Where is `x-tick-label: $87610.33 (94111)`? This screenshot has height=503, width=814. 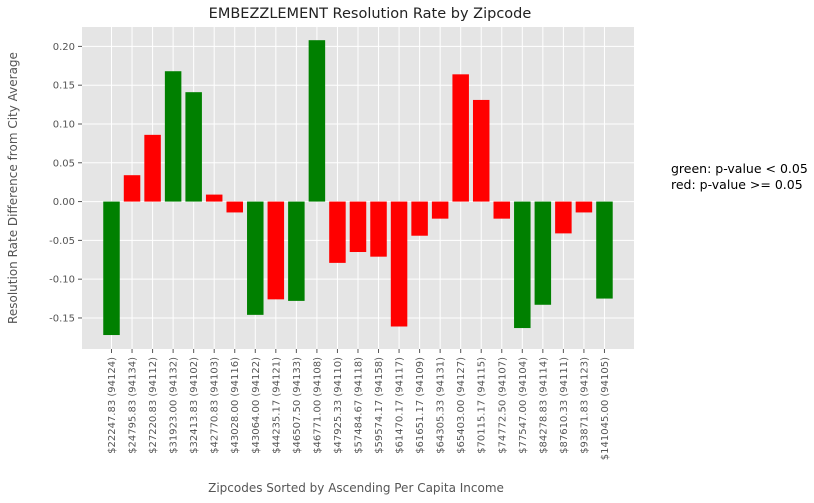 x-tick-label: $87610.33 (94111) is located at coordinates (564, 405).